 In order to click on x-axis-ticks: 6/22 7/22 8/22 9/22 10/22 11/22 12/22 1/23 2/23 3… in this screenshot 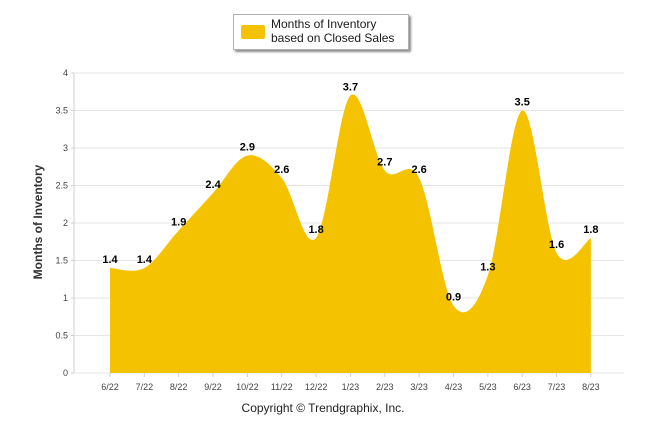, I will do `click(350, 382)`.